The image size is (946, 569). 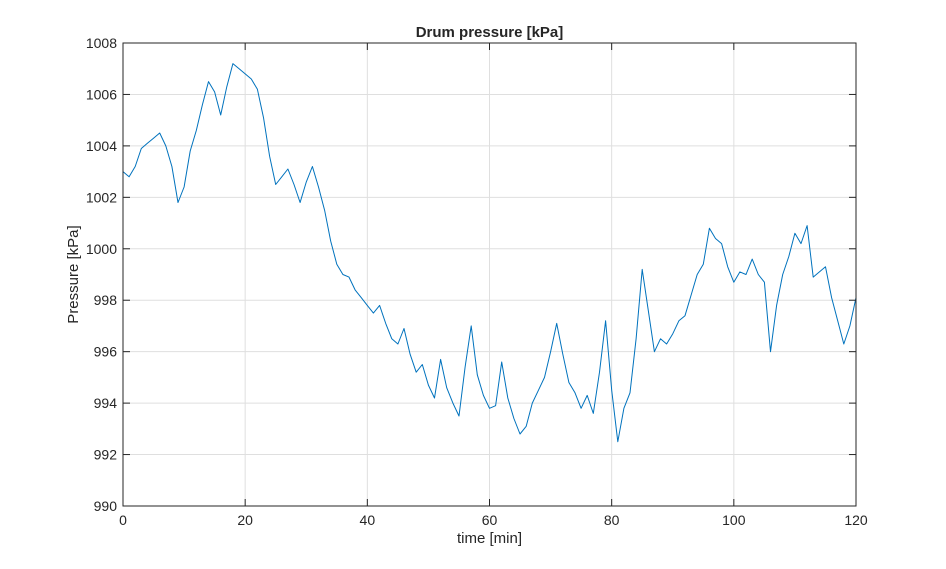 I want to click on y-tick-label: 992, so click(x=106, y=455).